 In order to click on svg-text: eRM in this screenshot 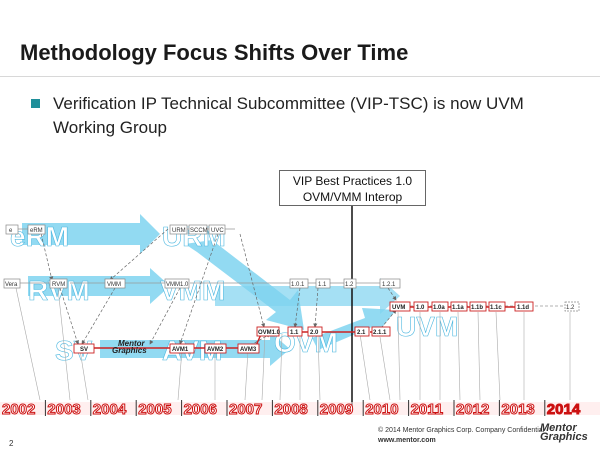, I will do `click(36, 231)`.